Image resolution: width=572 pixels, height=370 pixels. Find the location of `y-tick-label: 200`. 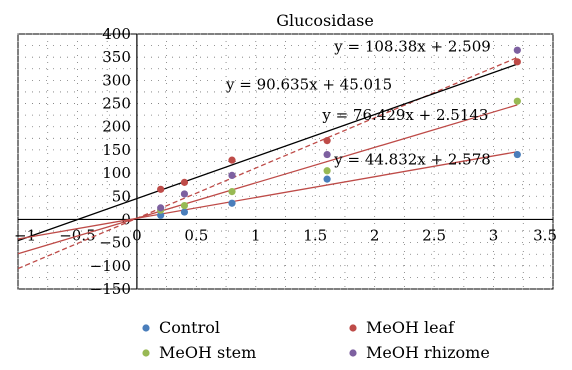

y-tick-label: 200 is located at coordinates (116, 127).